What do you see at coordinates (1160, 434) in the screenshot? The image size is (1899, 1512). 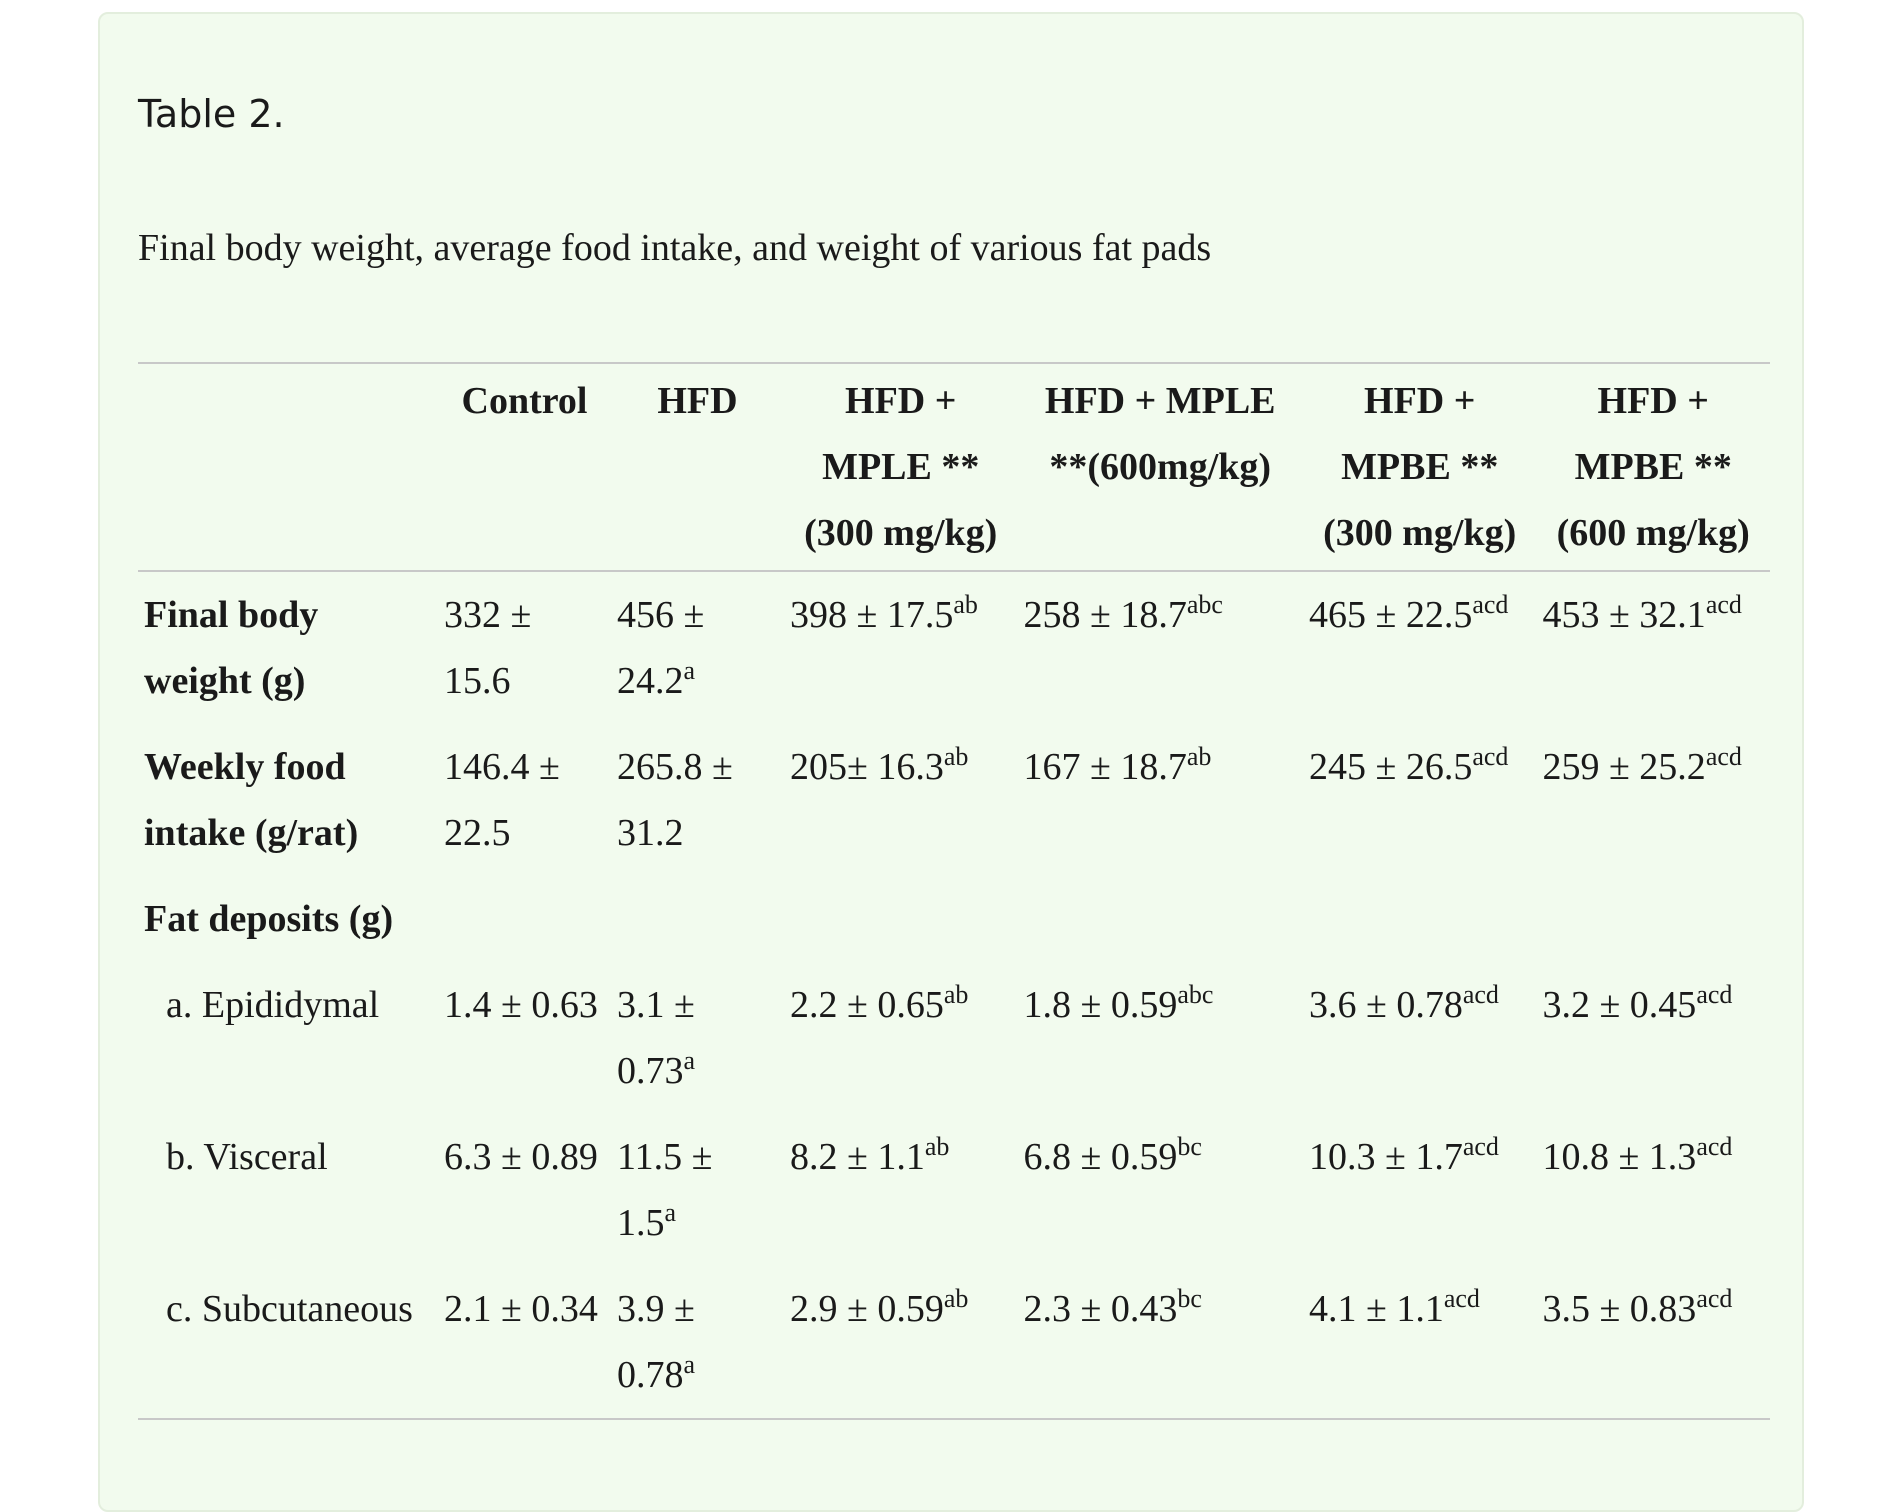 I see `column-header-hfd-mple-600: HFD + MPLE **(600mg/kg)` at bounding box center [1160, 434].